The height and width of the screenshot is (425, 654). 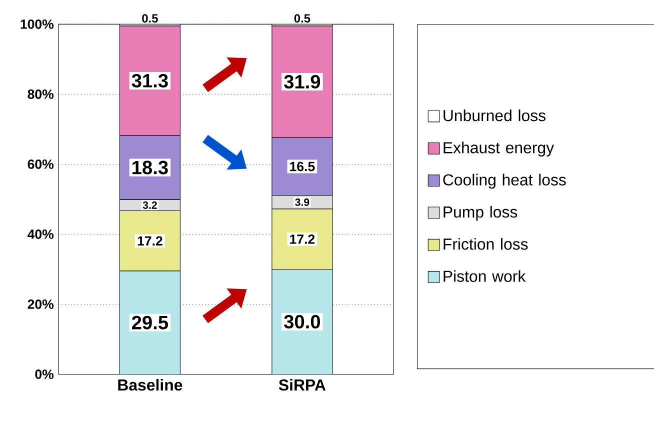 I want to click on data-label: 31.3, so click(x=150, y=81).